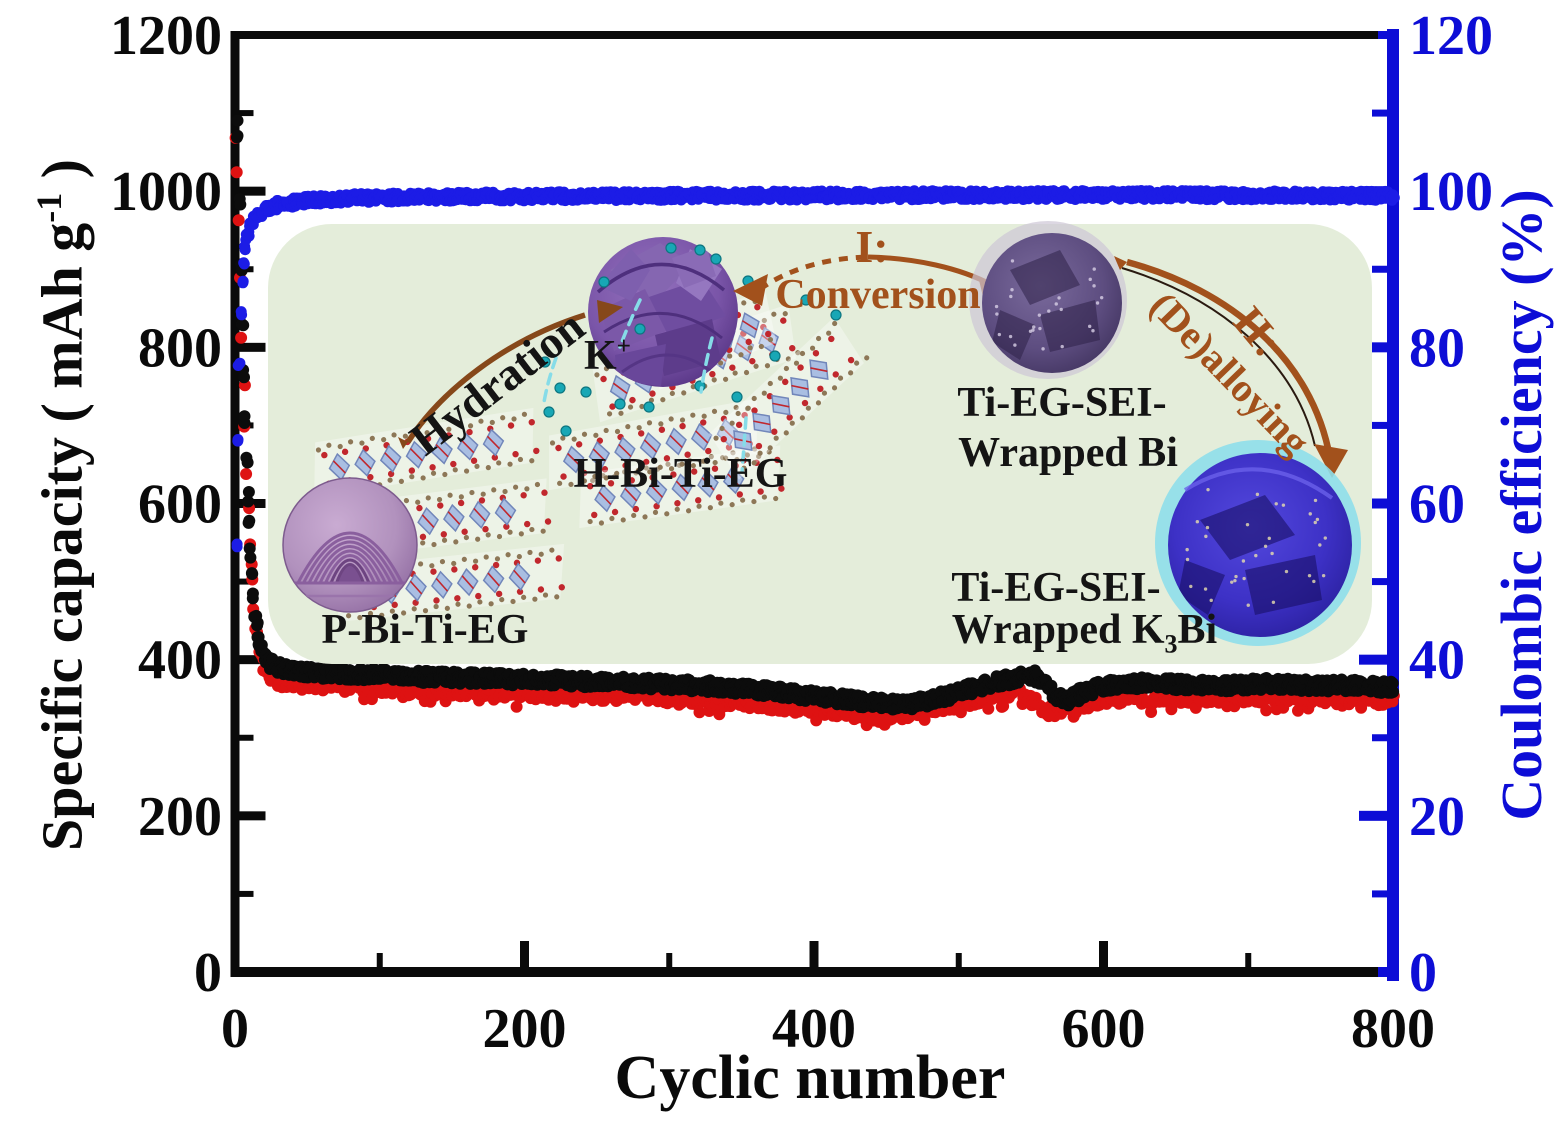 The width and height of the screenshot is (1566, 1125). Describe the element at coordinates (1383, 35) in the screenshot. I see `y-right-top-stub` at that location.